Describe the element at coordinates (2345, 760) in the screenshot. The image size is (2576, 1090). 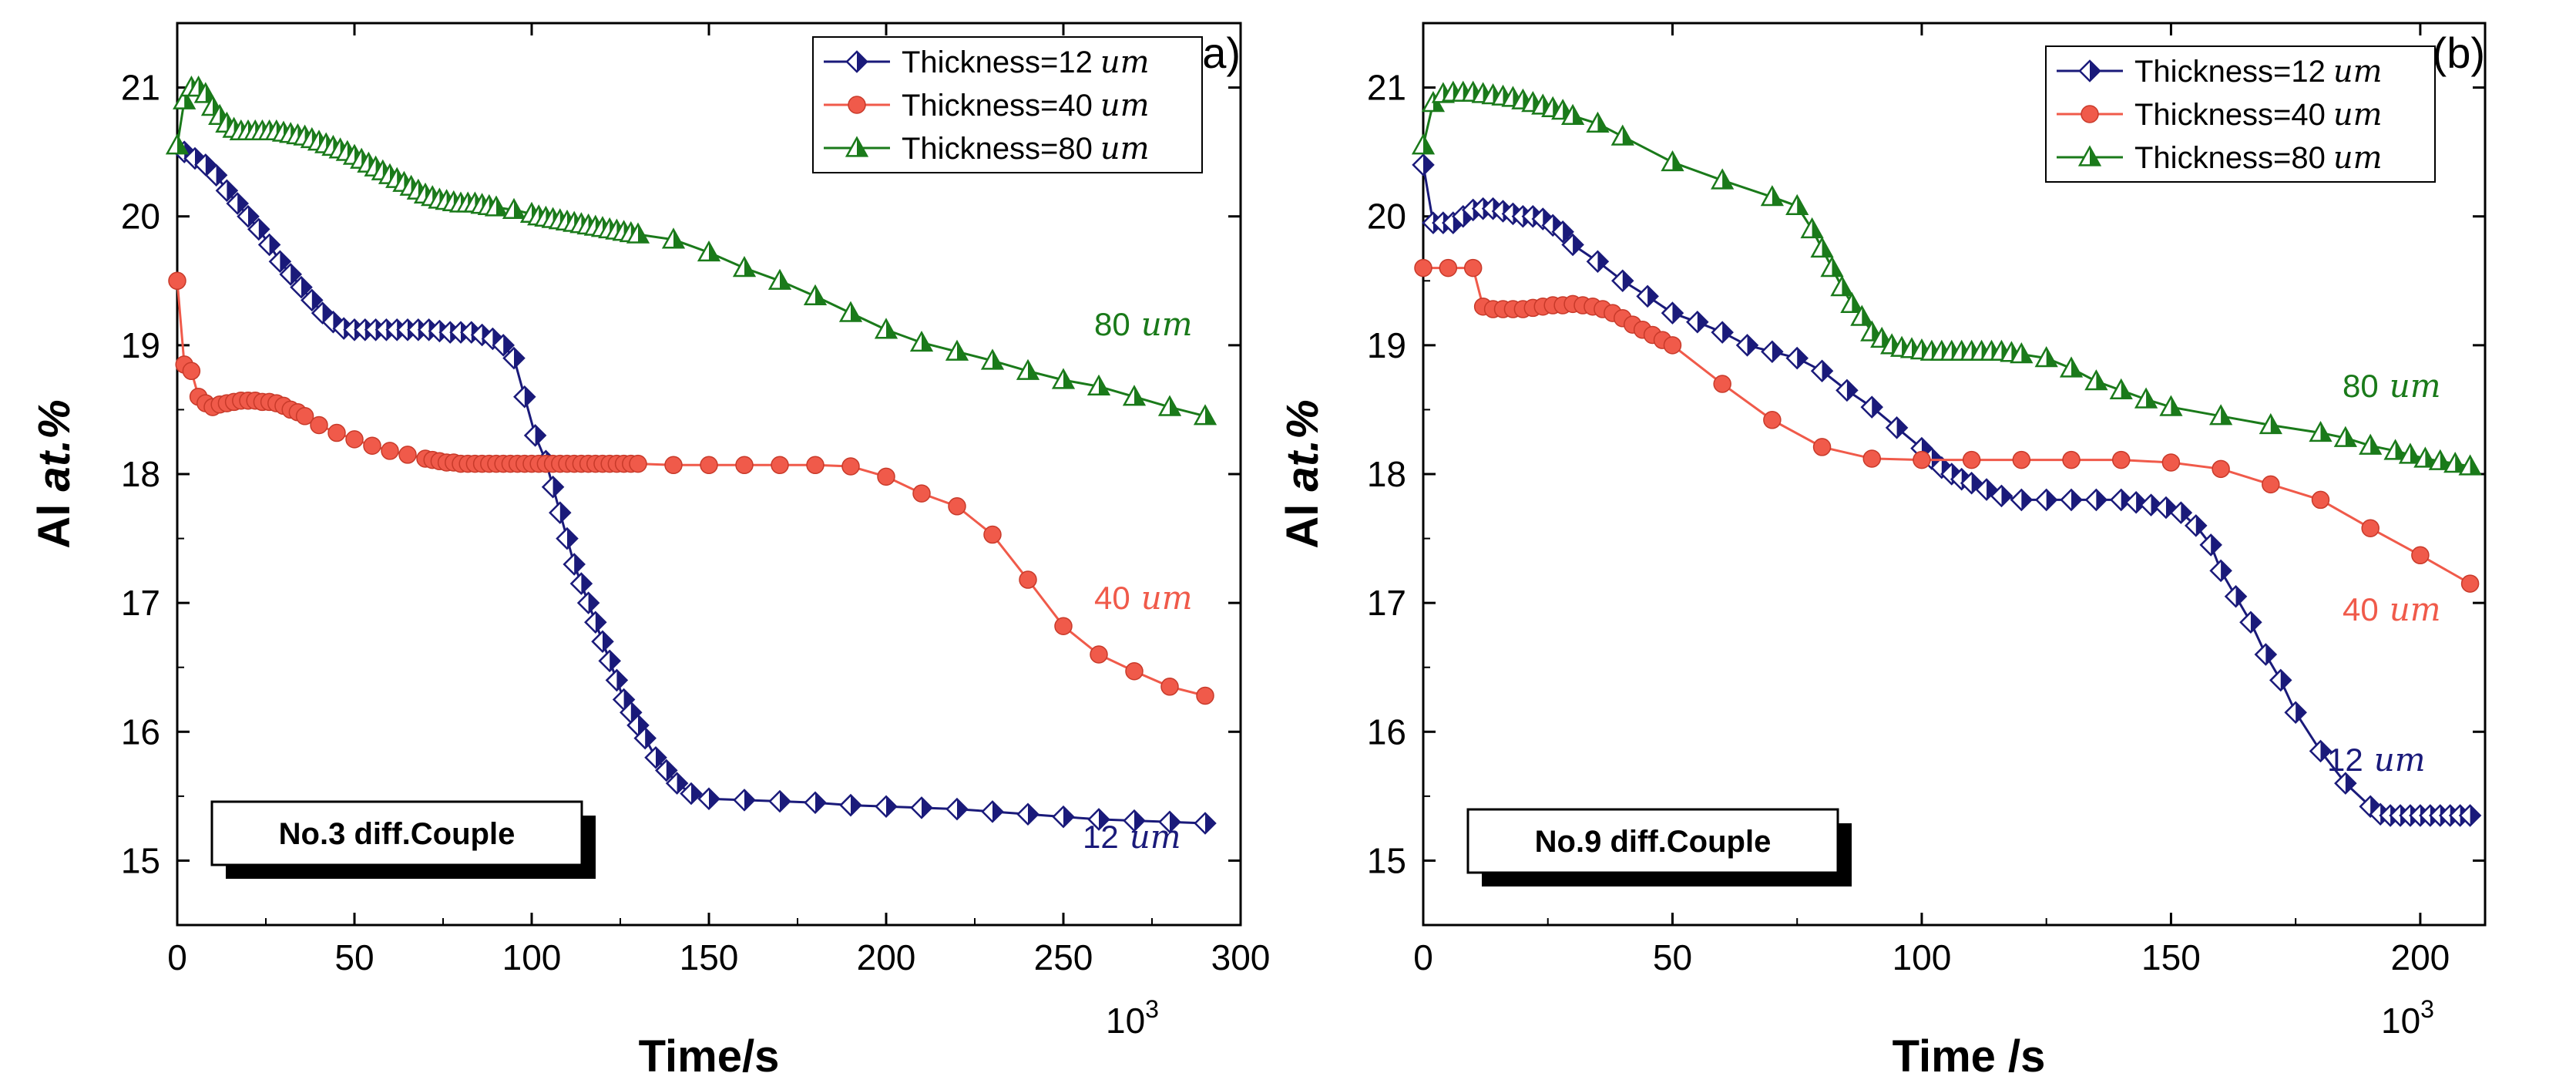
I see `series-end-label-value: 12` at that location.